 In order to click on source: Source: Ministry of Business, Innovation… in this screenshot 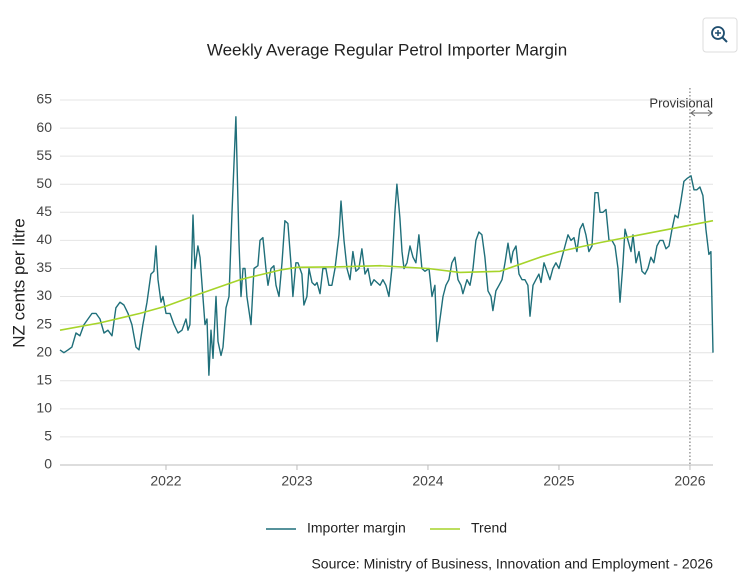, I will do `click(512, 564)`.